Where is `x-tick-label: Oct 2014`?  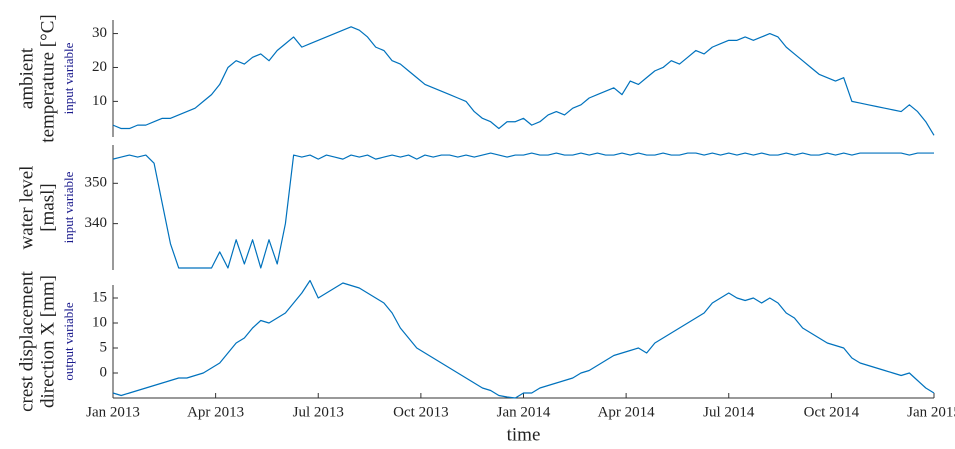 x-tick-label: Oct 2014 is located at coordinates (832, 412).